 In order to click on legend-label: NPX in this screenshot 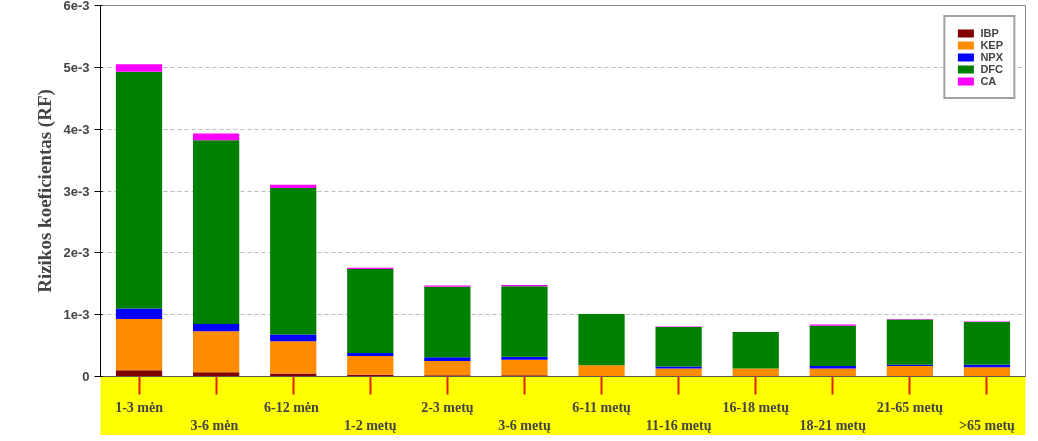, I will do `click(991, 57)`.